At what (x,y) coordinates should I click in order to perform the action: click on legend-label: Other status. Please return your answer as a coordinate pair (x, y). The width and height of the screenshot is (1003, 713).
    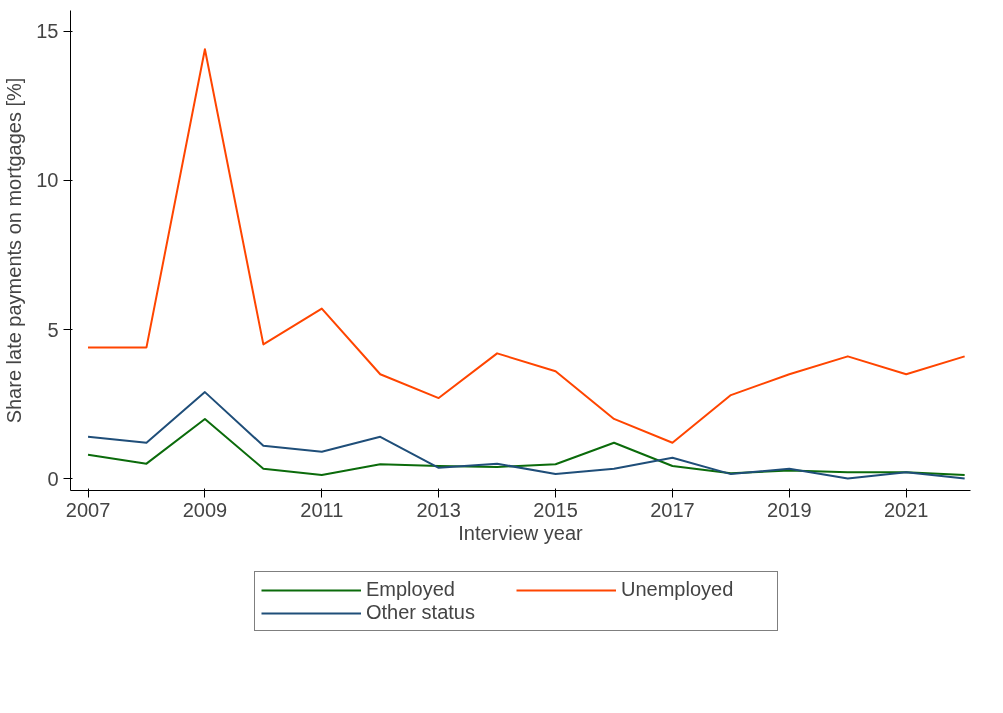
    Looking at the image, I should click on (421, 612).